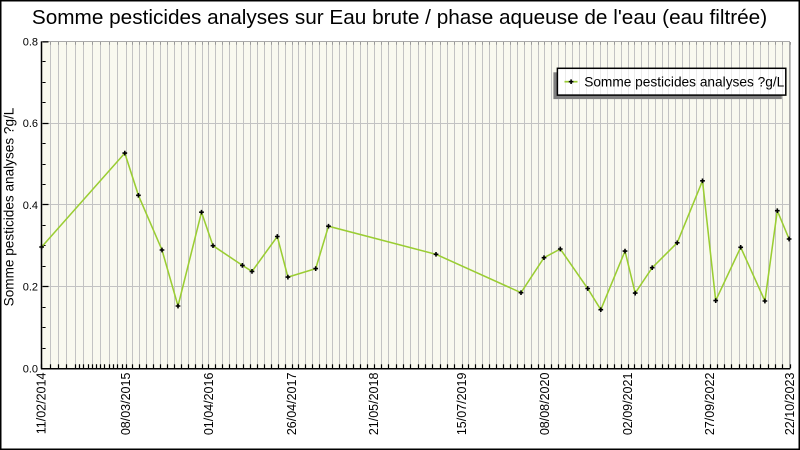 The image size is (800, 450). Describe the element at coordinates (292, 404) in the screenshot. I see `svg-text: 26/04/2017` at that location.